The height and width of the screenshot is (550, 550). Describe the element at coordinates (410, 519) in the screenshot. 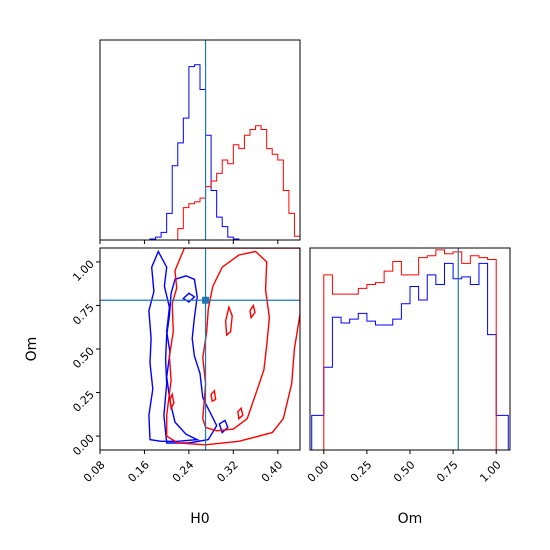

I see `om-xaxis-label: Om` at that location.